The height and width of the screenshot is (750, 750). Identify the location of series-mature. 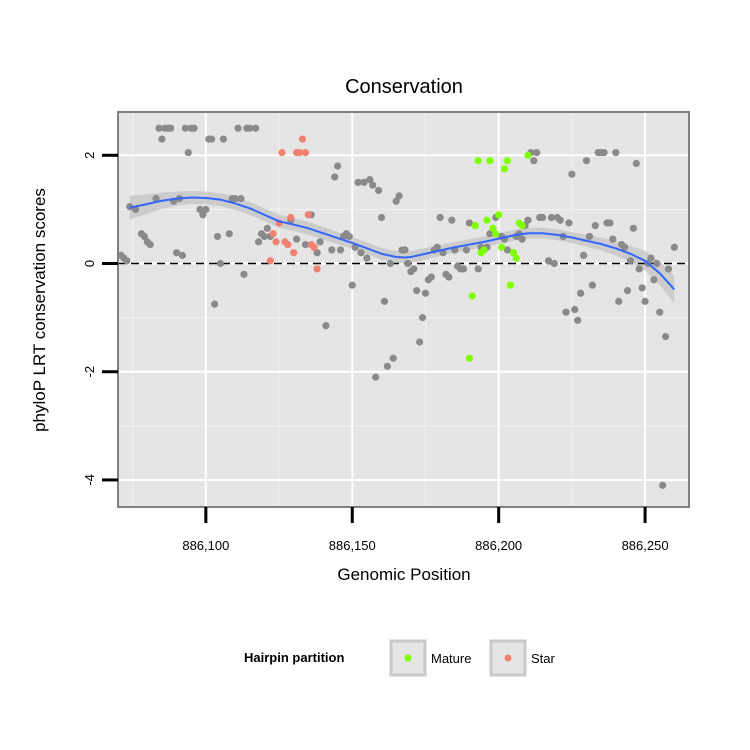
(498, 256).